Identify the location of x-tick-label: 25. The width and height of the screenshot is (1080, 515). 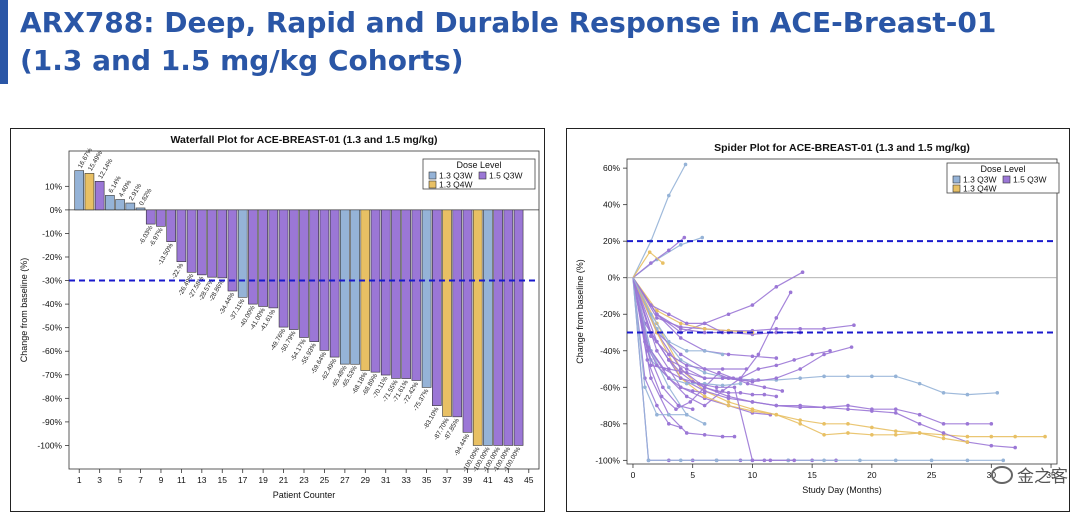
(932, 475).